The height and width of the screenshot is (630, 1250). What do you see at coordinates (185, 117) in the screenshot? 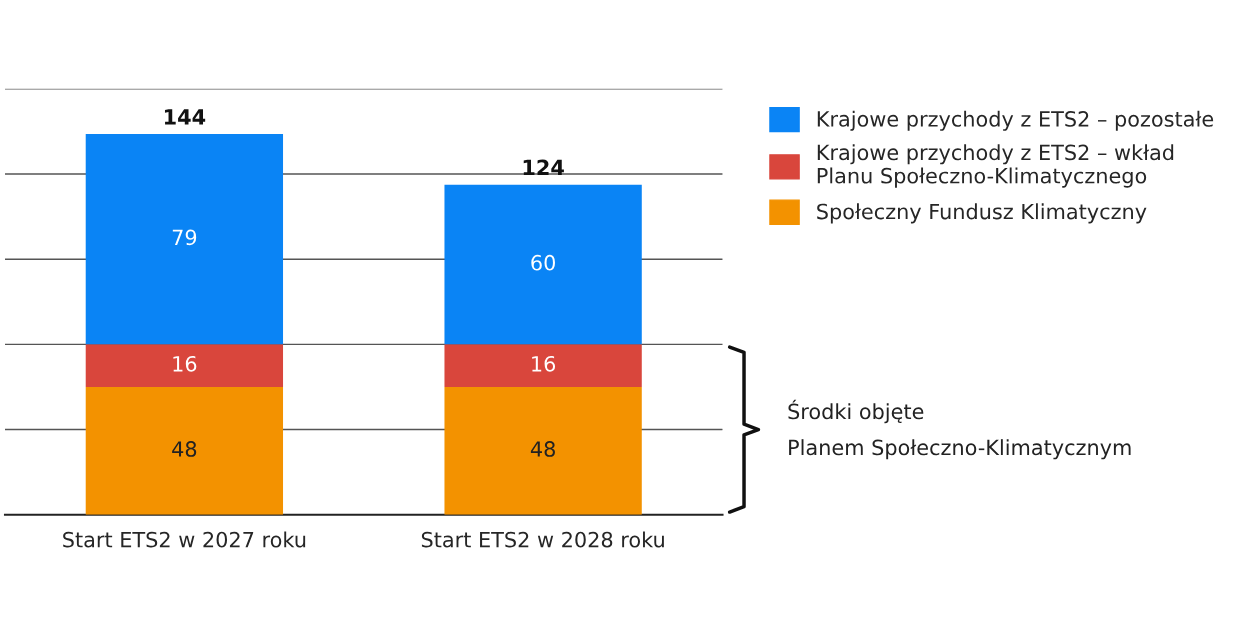
I see `total-label: 144` at bounding box center [185, 117].